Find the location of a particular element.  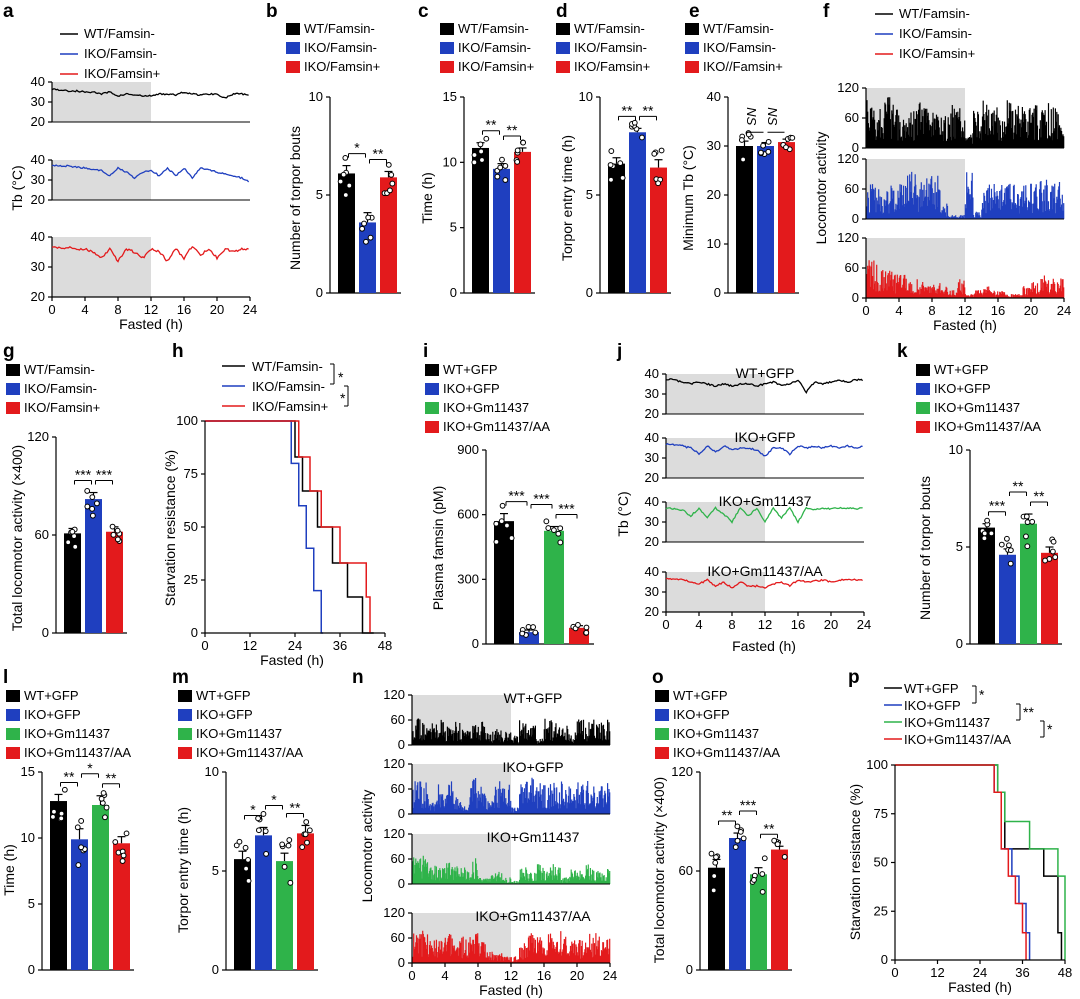

ns-label: NS is located at coordinates (751, 116).